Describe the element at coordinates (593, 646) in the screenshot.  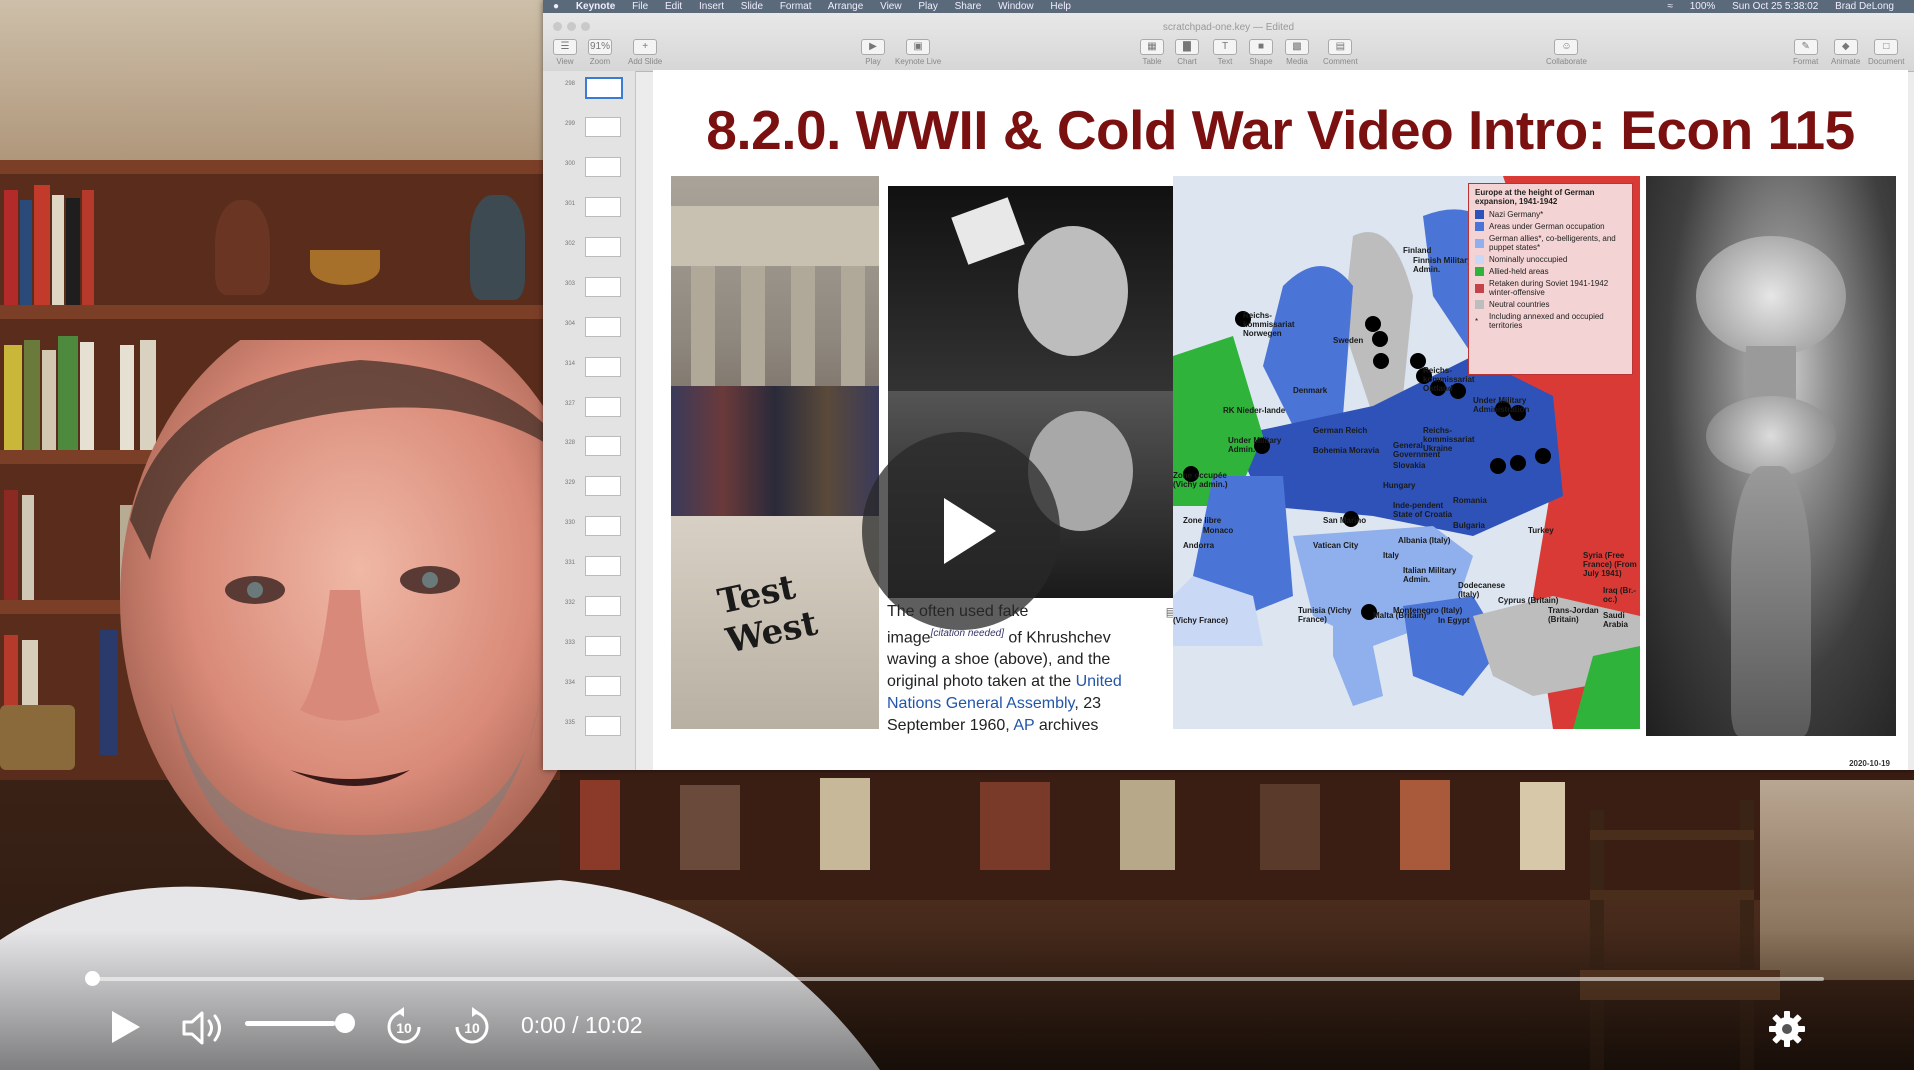
I see `slide-thumbnail: 333` at that location.